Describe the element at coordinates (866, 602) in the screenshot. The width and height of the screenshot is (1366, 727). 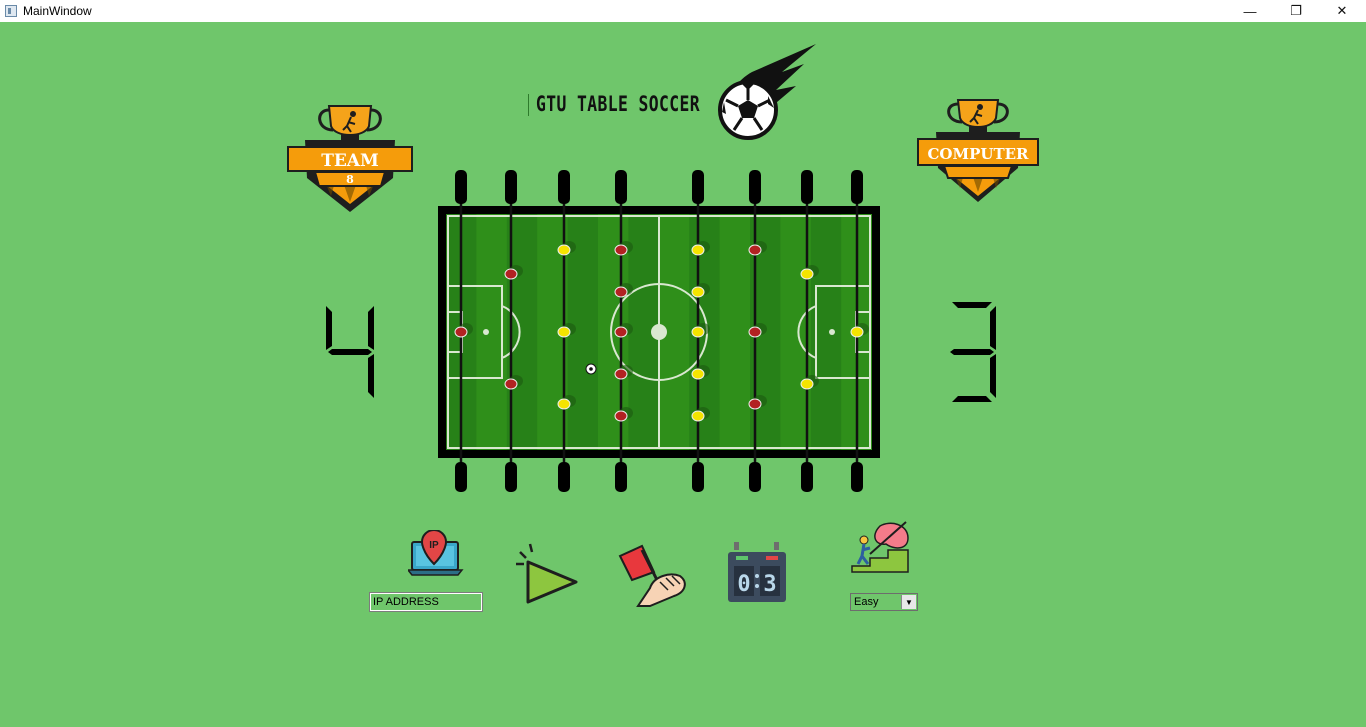
I see `difficulty-selected-value: Easy` at that location.